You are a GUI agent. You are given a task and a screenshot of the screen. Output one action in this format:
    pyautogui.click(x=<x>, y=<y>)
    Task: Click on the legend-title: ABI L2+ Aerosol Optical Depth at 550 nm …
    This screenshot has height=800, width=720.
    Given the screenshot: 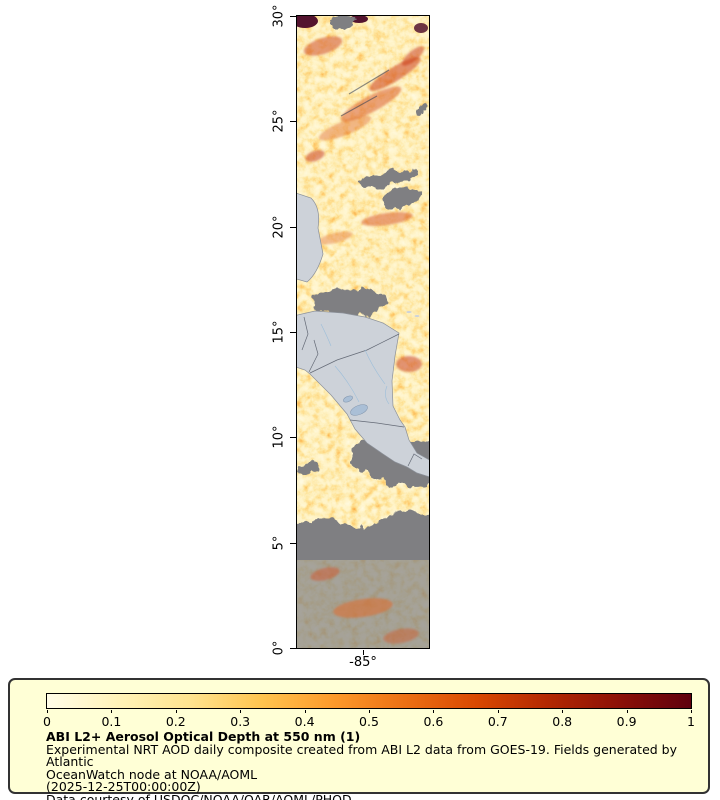 What is the action you would take?
    pyautogui.click(x=203, y=736)
    